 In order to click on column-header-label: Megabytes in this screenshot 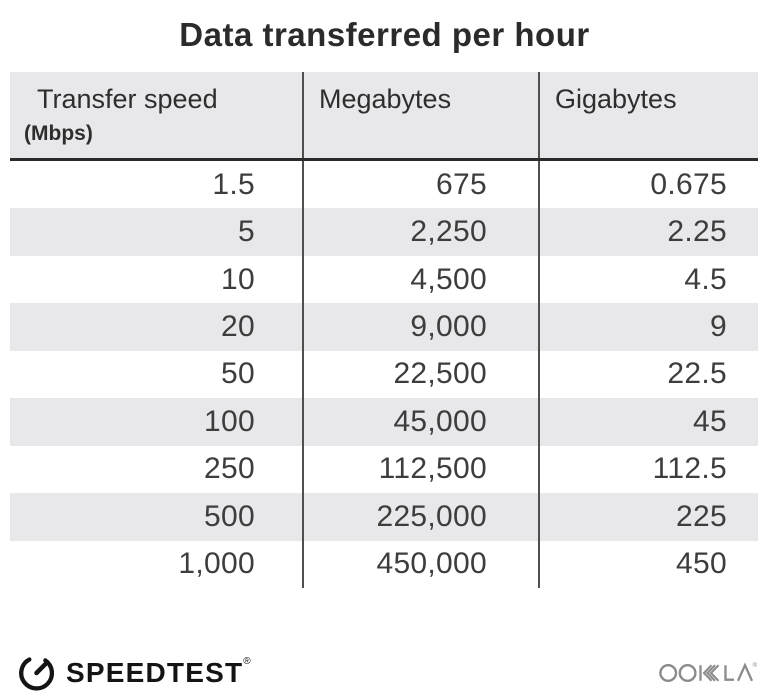, I will do `click(385, 99)`.